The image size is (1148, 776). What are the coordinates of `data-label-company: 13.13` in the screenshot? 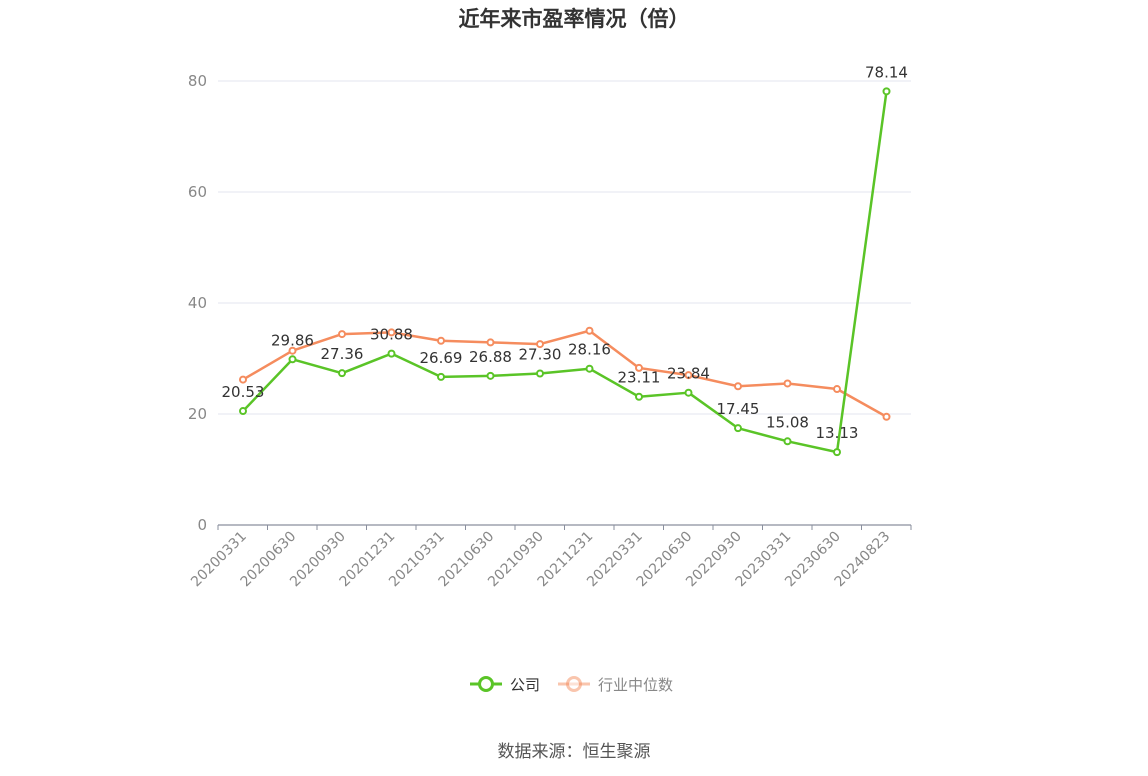 It's located at (837, 433).